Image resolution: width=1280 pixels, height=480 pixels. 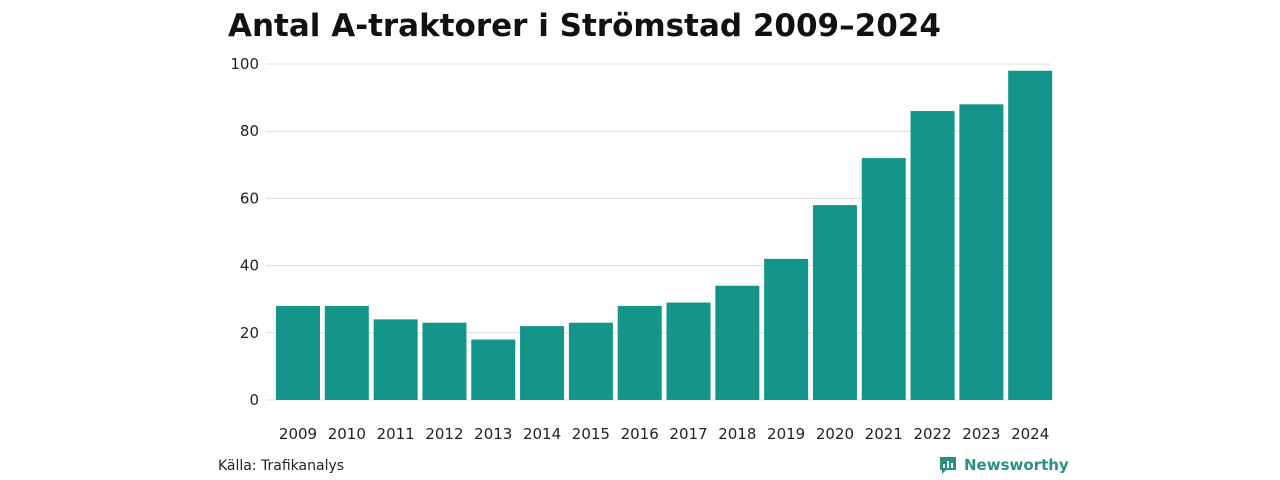 What do you see at coordinates (298, 352) in the screenshot?
I see `bar-2009` at bounding box center [298, 352].